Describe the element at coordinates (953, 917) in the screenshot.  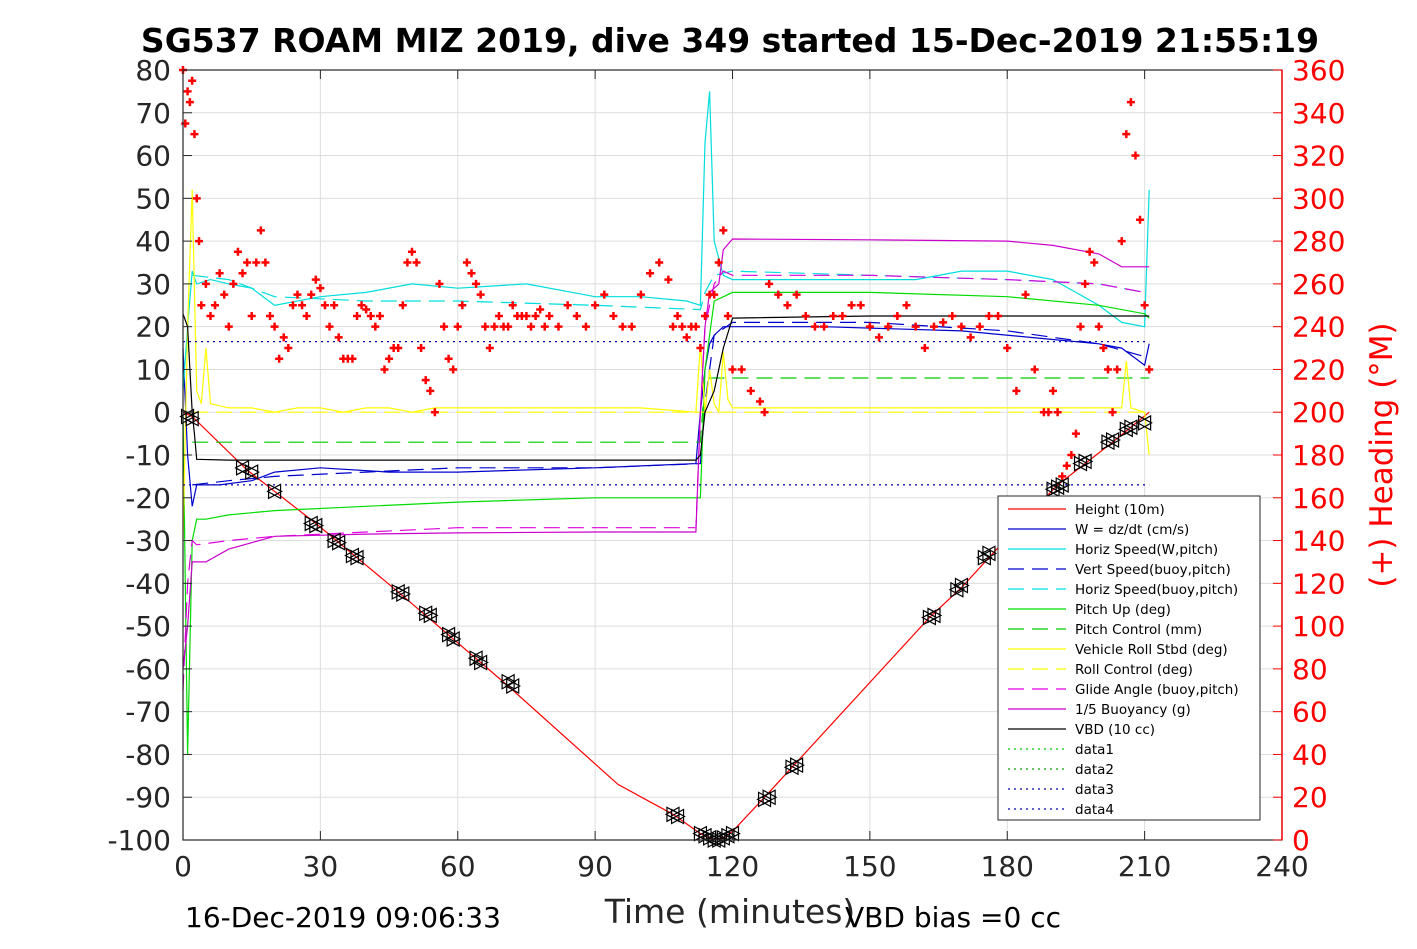
I see `footer-vbd-bias: VBD bias =0 cc` at that location.